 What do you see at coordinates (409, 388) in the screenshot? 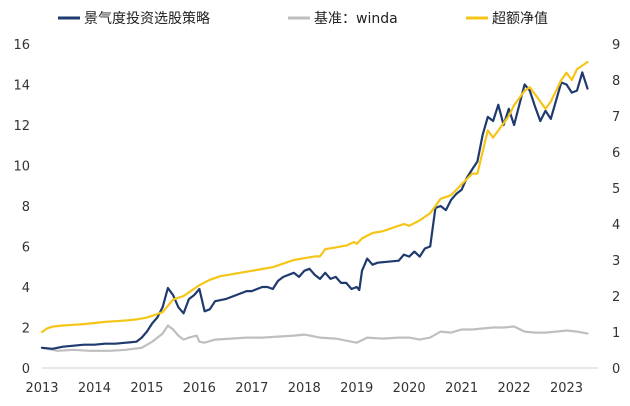
I see `x-tick-label: 2020` at bounding box center [409, 388].